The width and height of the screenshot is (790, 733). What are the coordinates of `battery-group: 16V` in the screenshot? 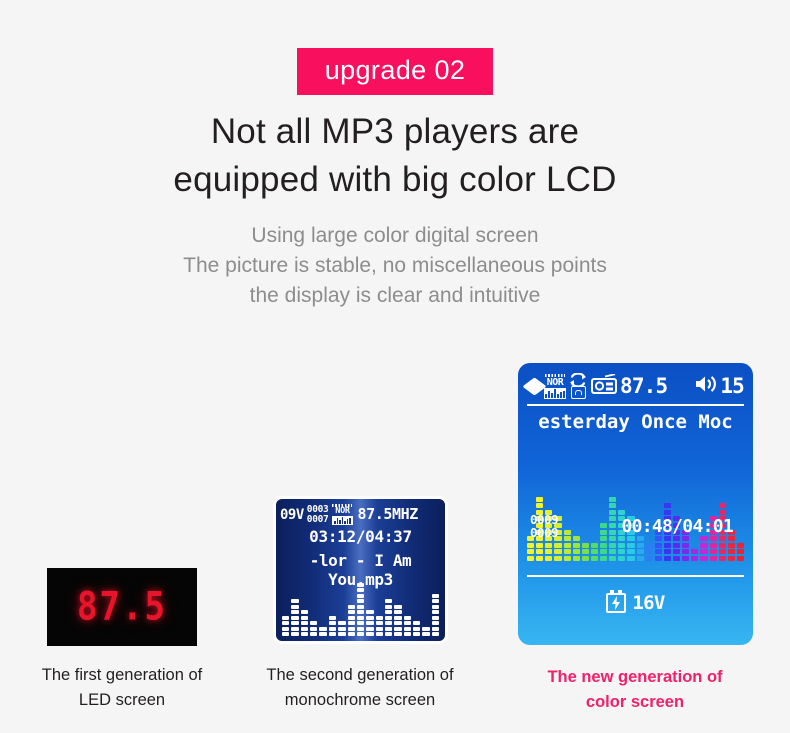 It's located at (635, 603).